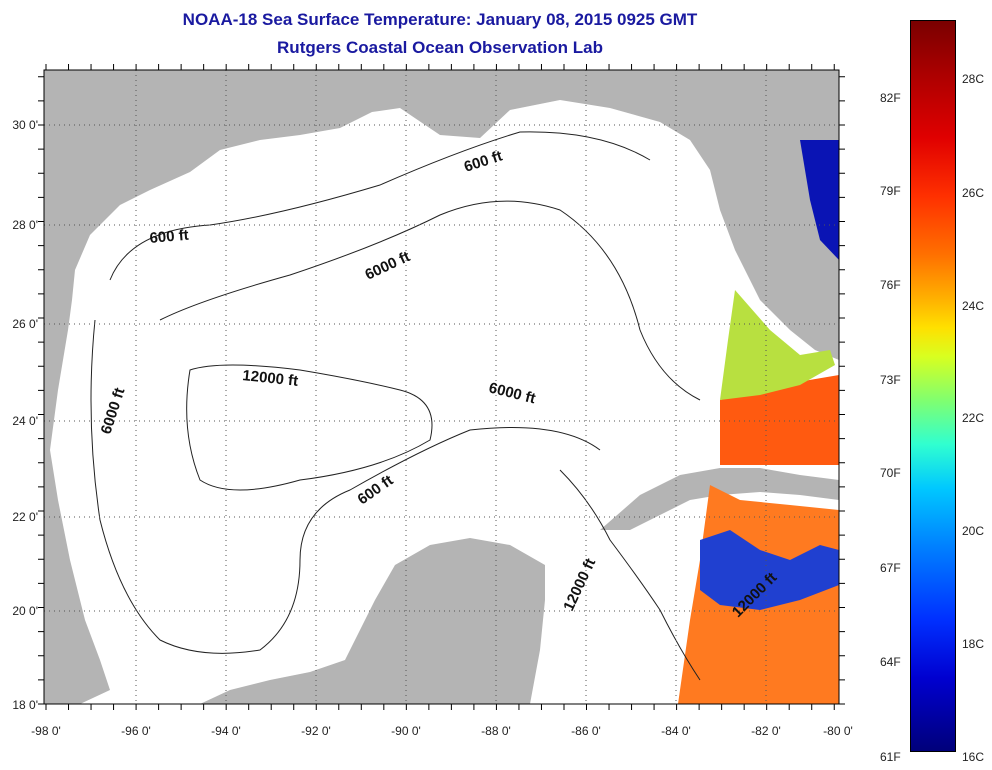 Image resolution: width=992 pixels, height=770 pixels. Describe the element at coordinates (973, 79) in the screenshot. I see `colorbar-c-label: 28C` at that location.